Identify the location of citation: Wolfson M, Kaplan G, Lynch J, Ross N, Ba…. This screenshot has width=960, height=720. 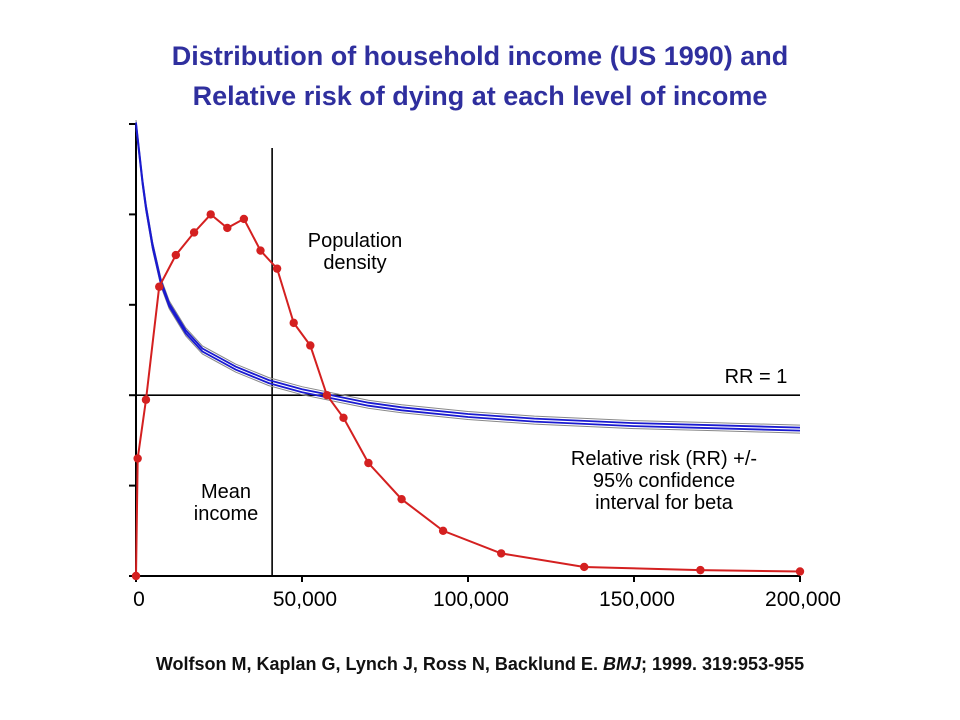
(480, 664).